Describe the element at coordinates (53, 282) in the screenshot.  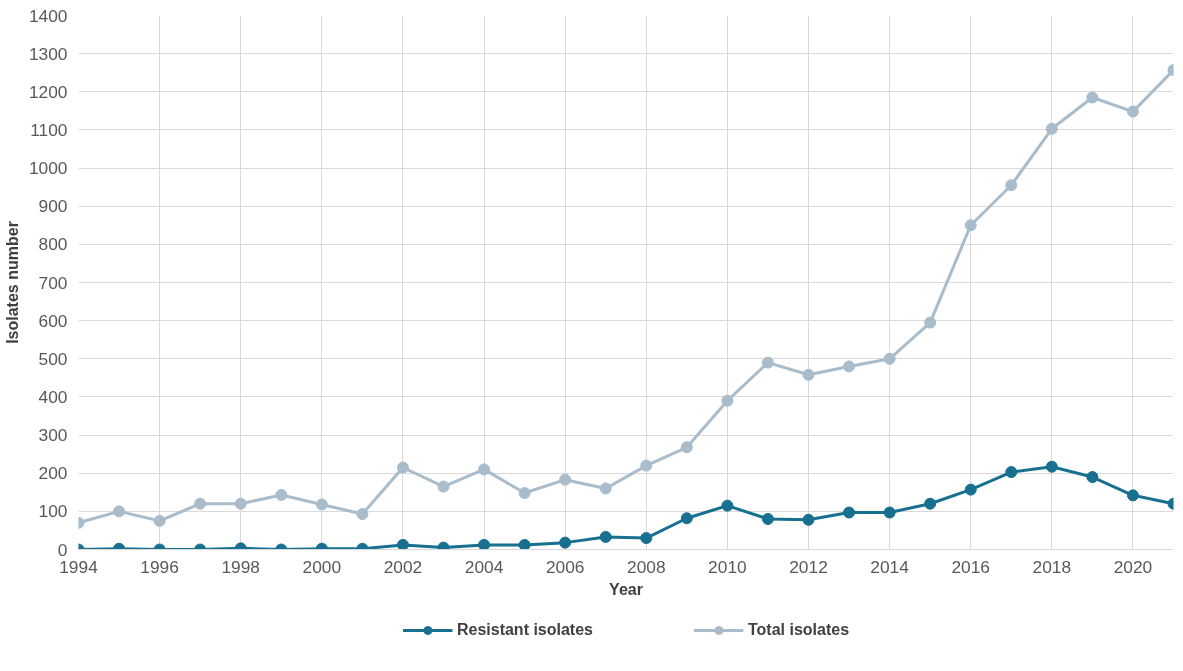
I see `y-tick-label: 700` at that location.